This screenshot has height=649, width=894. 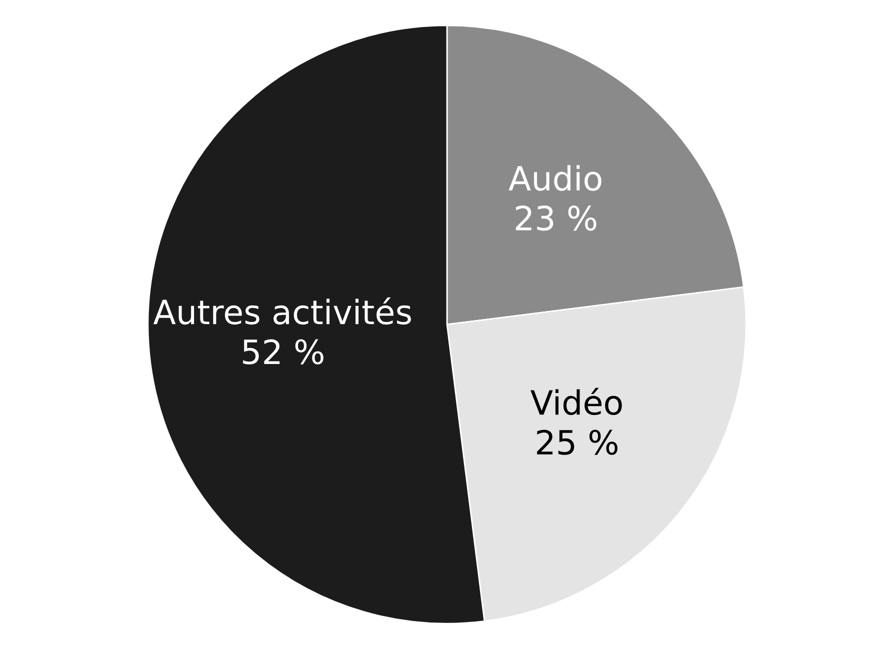 What do you see at coordinates (283, 351) in the screenshot?
I see `data-label: 52 %` at bounding box center [283, 351].